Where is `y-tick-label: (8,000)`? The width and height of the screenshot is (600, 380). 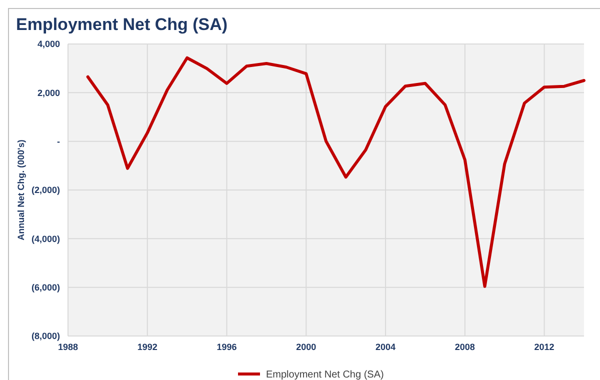 y-tick-label: (8,000) is located at coordinates (45, 336).